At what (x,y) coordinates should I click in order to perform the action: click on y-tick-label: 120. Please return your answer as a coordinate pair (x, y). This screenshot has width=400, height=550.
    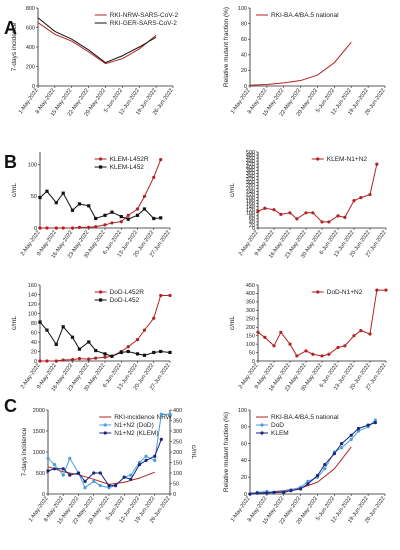
    Looking at the image, I should click on (32, 305).